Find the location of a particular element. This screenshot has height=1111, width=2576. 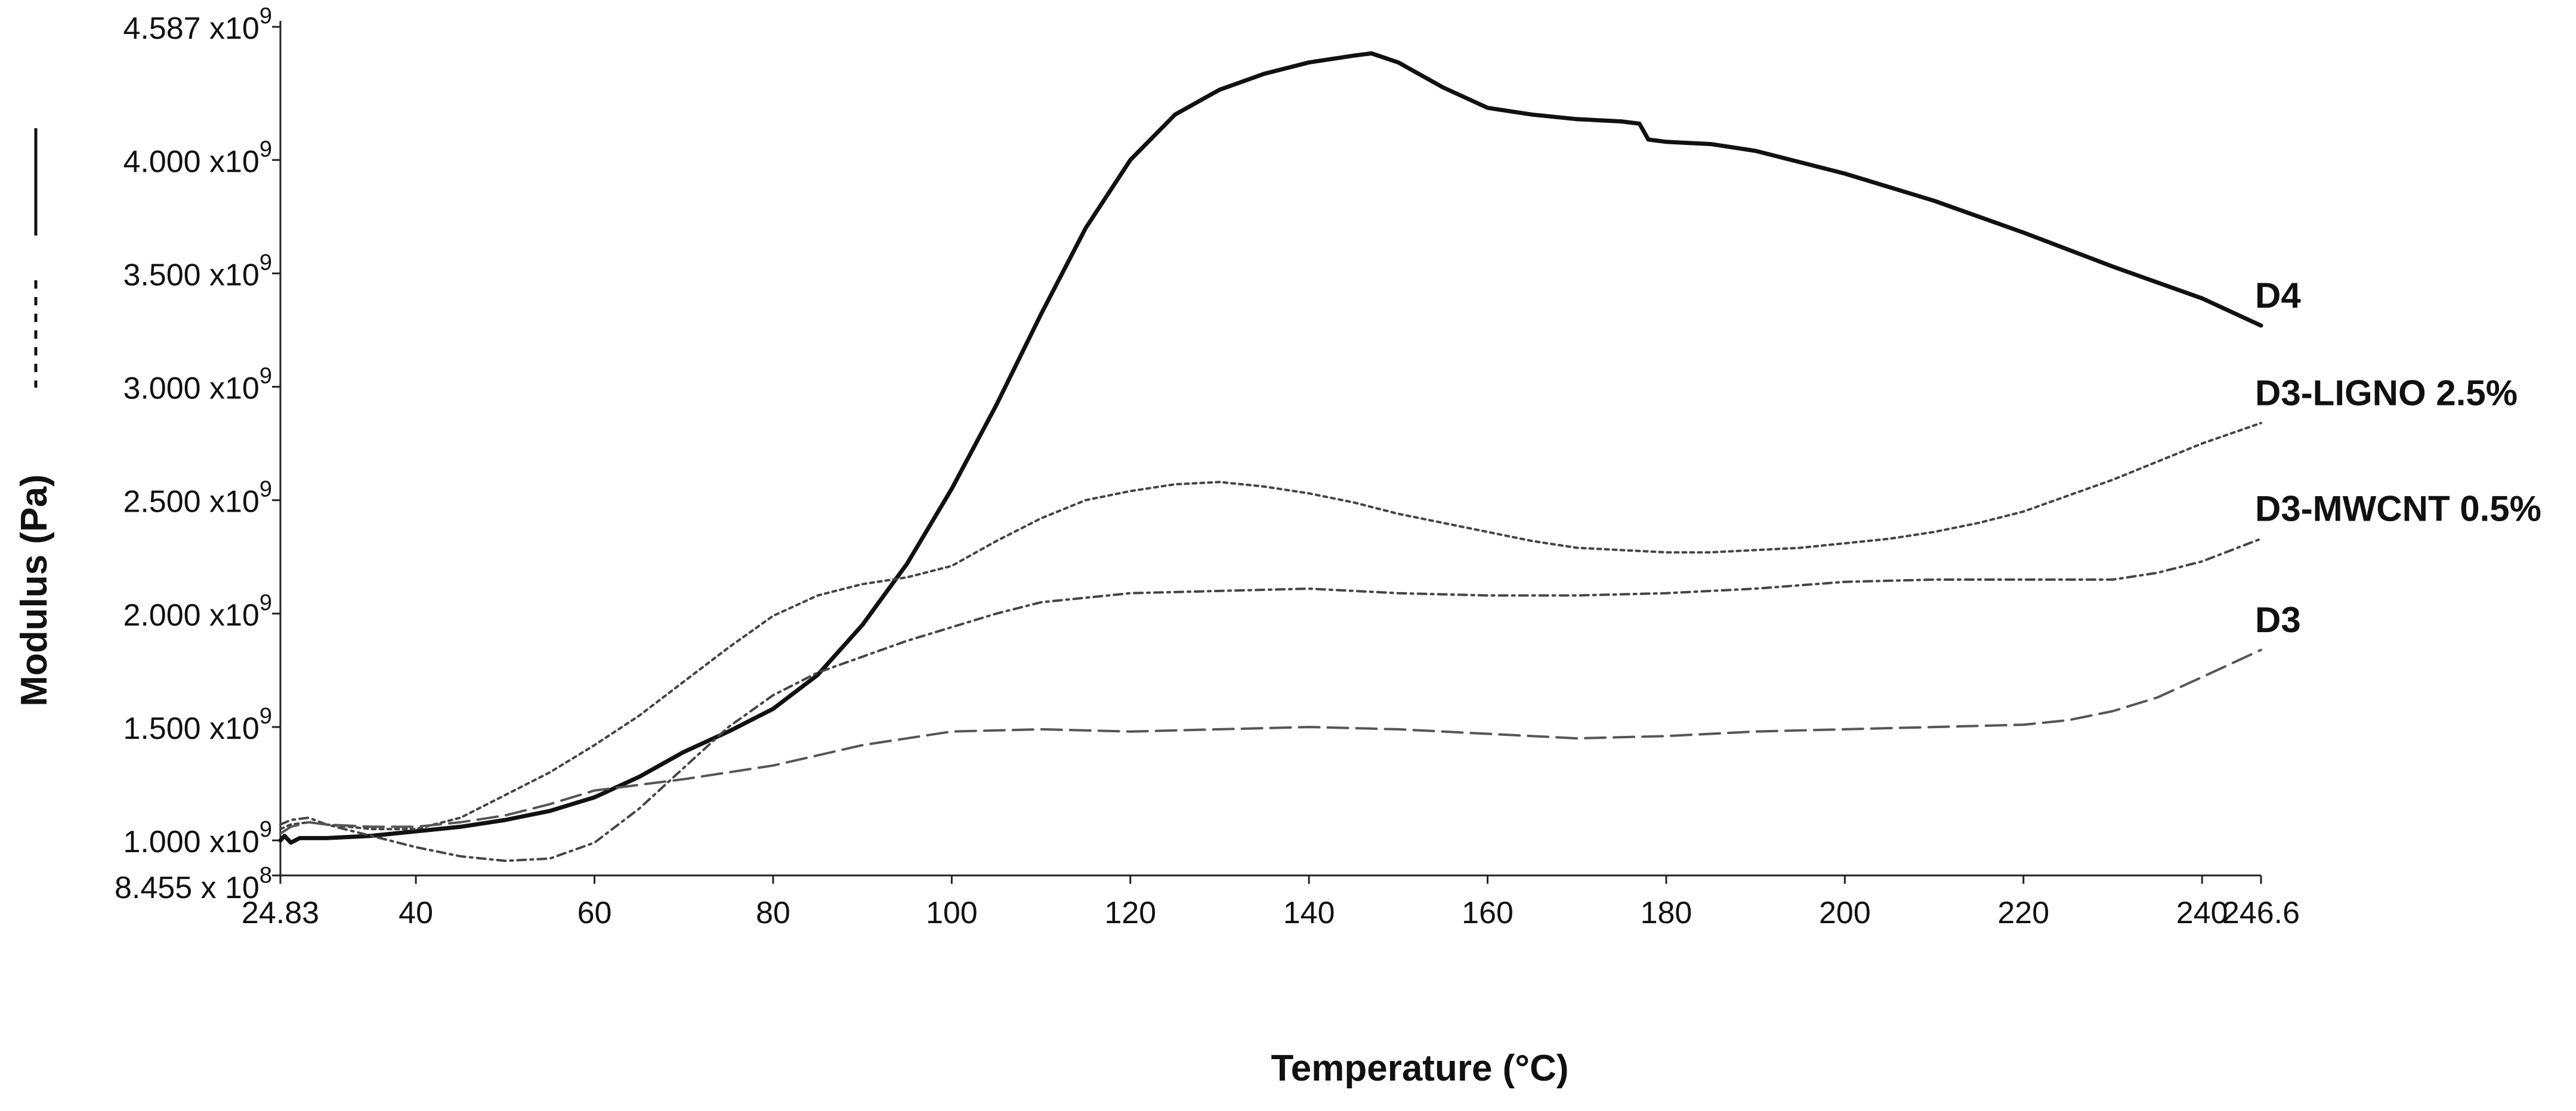

y-tick-label: 1.500 x10⁹ is located at coordinates (198, 725).